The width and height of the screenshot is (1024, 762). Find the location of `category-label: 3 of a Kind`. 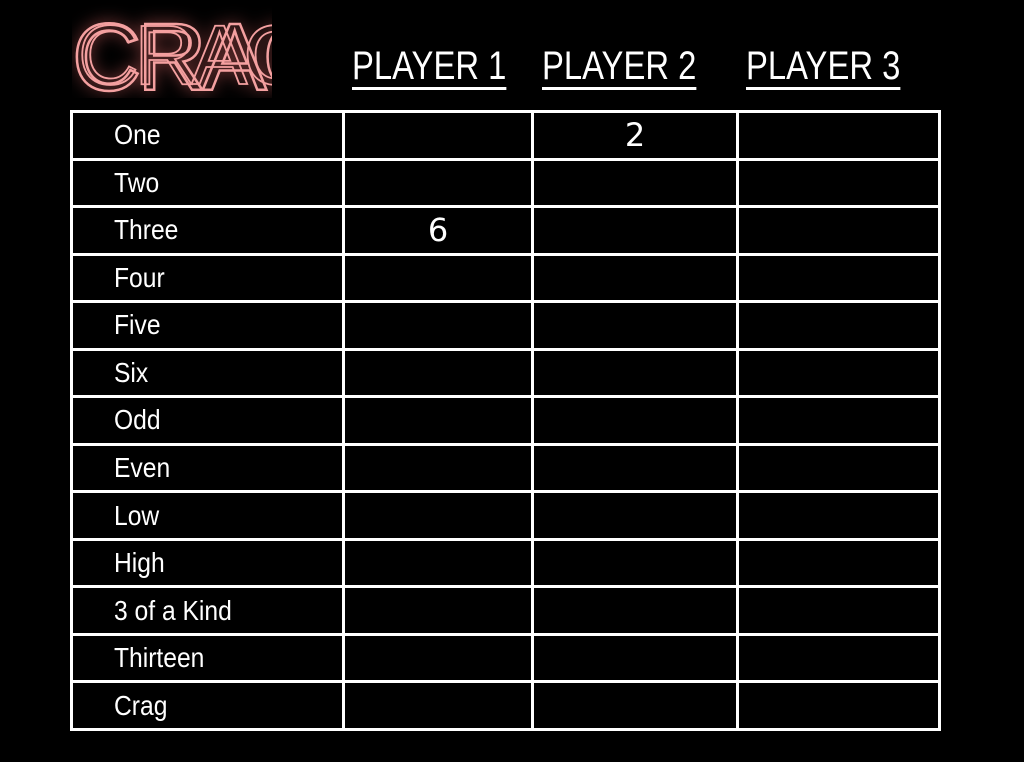

category-label: 3 of a Kind is located at coordinates (207, 610).